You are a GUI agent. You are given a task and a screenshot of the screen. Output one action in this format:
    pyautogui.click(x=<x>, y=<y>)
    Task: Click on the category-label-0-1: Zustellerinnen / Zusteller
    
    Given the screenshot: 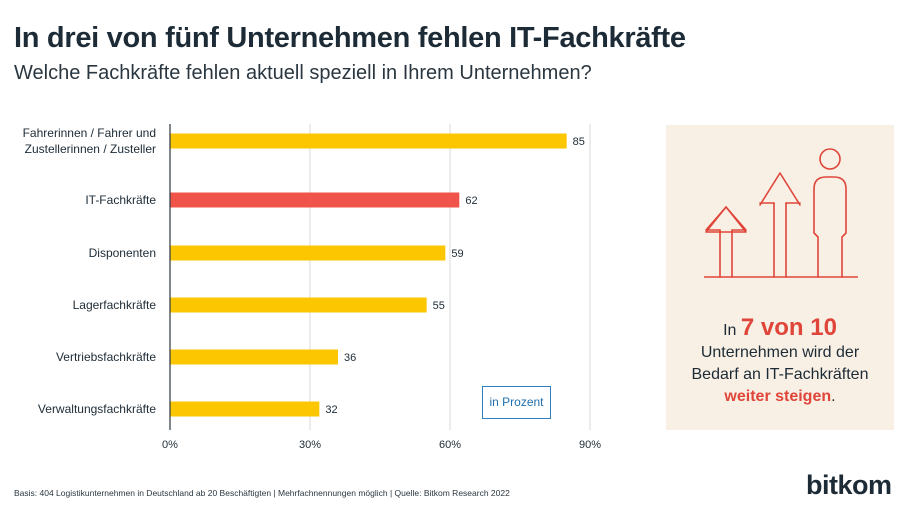 What is the action you would take?
    pyautogui.click(x=90, y=149)
    